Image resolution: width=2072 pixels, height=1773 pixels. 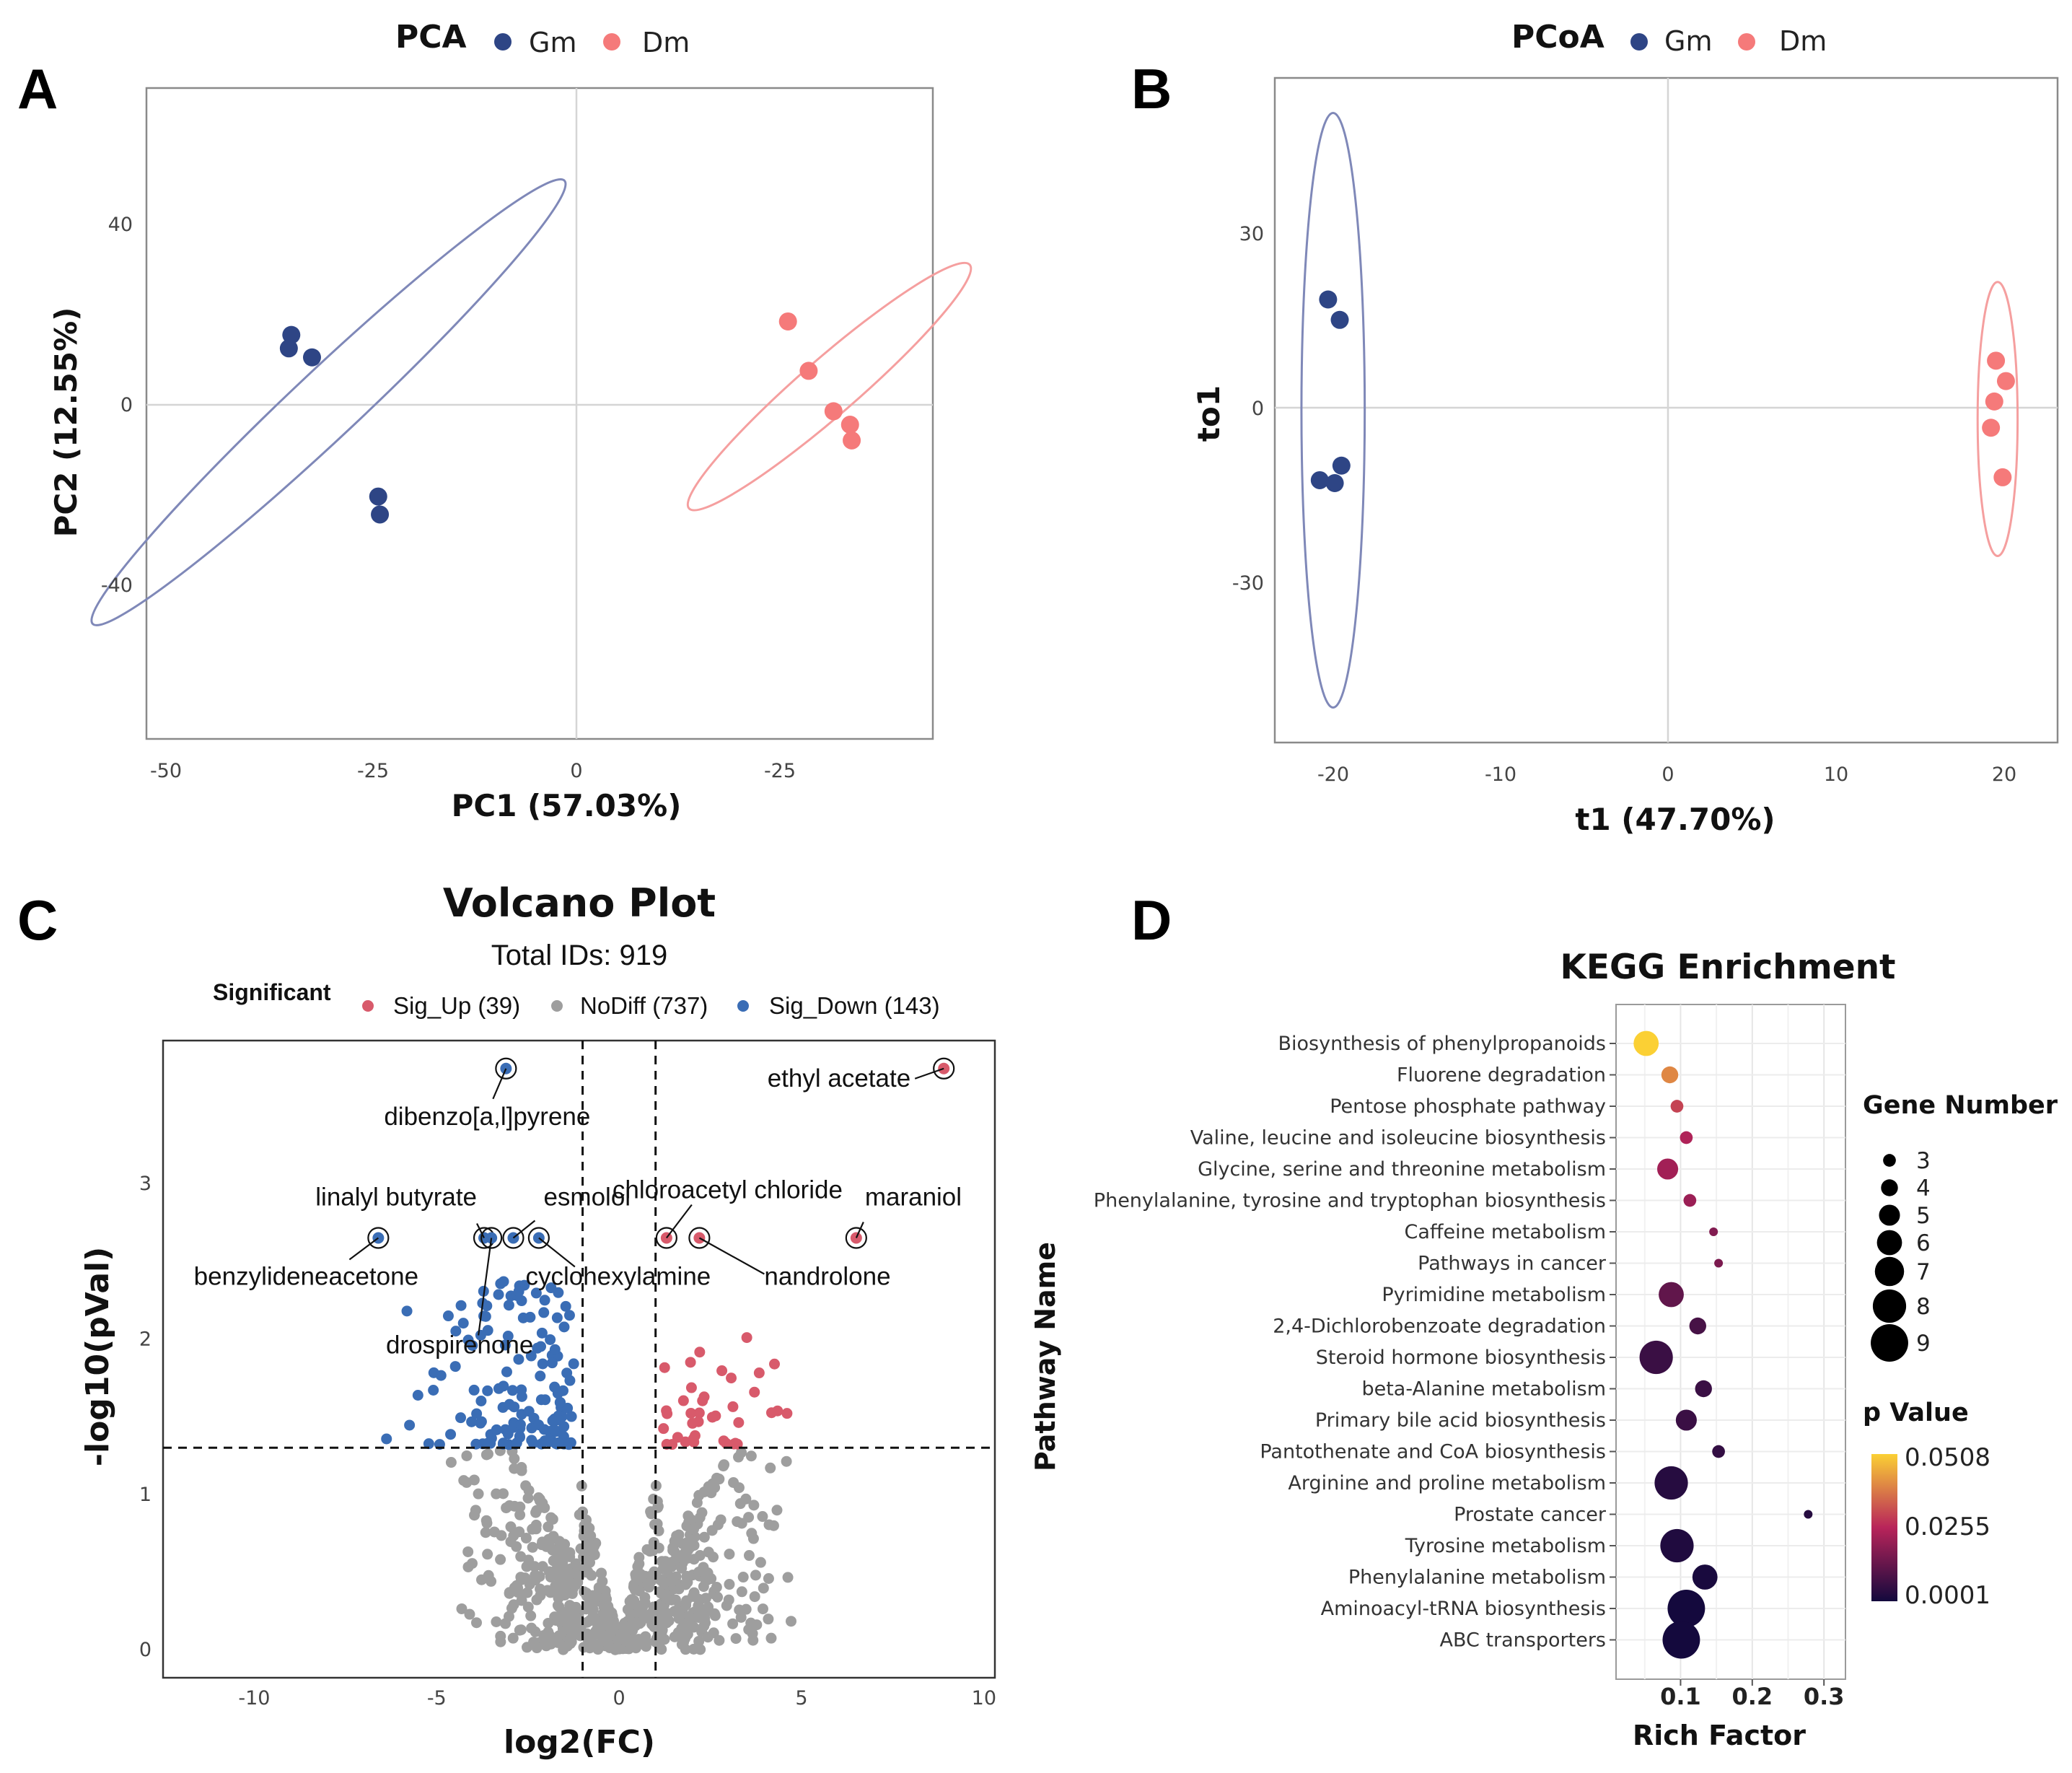 What do you see at coordinates (272, 992) in the screenshot?
I see `volcano-legend-title: Significant` at bounding box center [272, 992].